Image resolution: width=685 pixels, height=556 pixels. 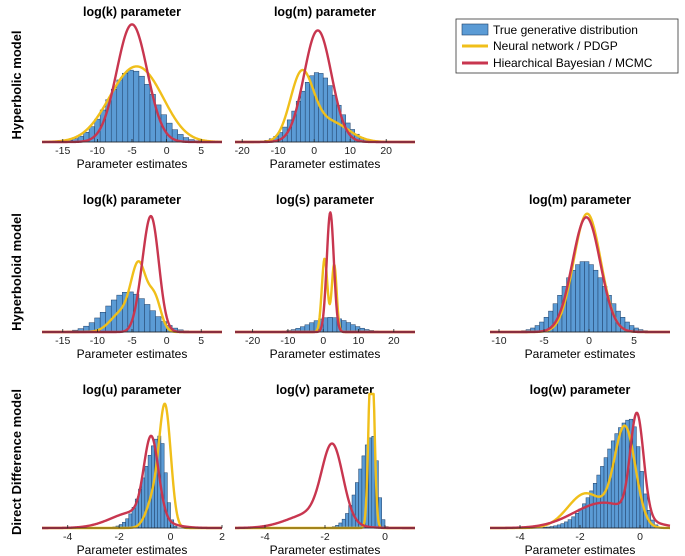 What do you see at coordinates (132, 390) in the screenshot?
I see `panel-title: log(u) parameter` at bounding box center [132, 390].